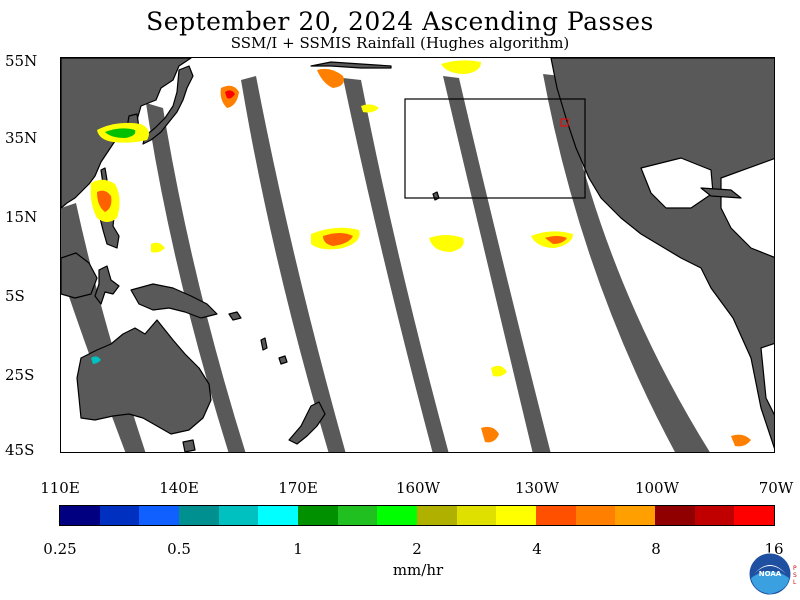  I want to click on lon-label: 140E, so click(179, 488).